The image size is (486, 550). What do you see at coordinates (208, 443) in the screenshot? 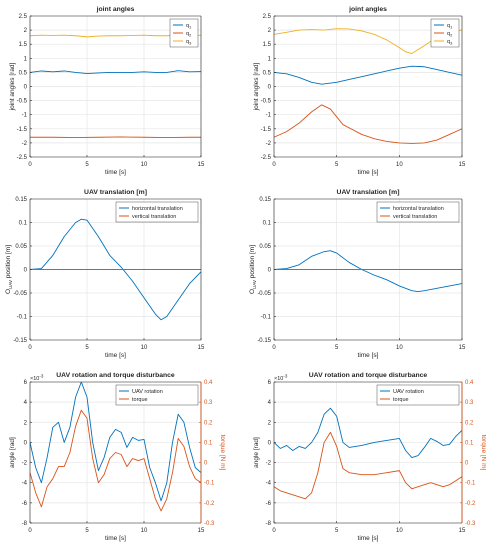
I see `right-tick-label: 0.1` at bounding box center [208, 443].